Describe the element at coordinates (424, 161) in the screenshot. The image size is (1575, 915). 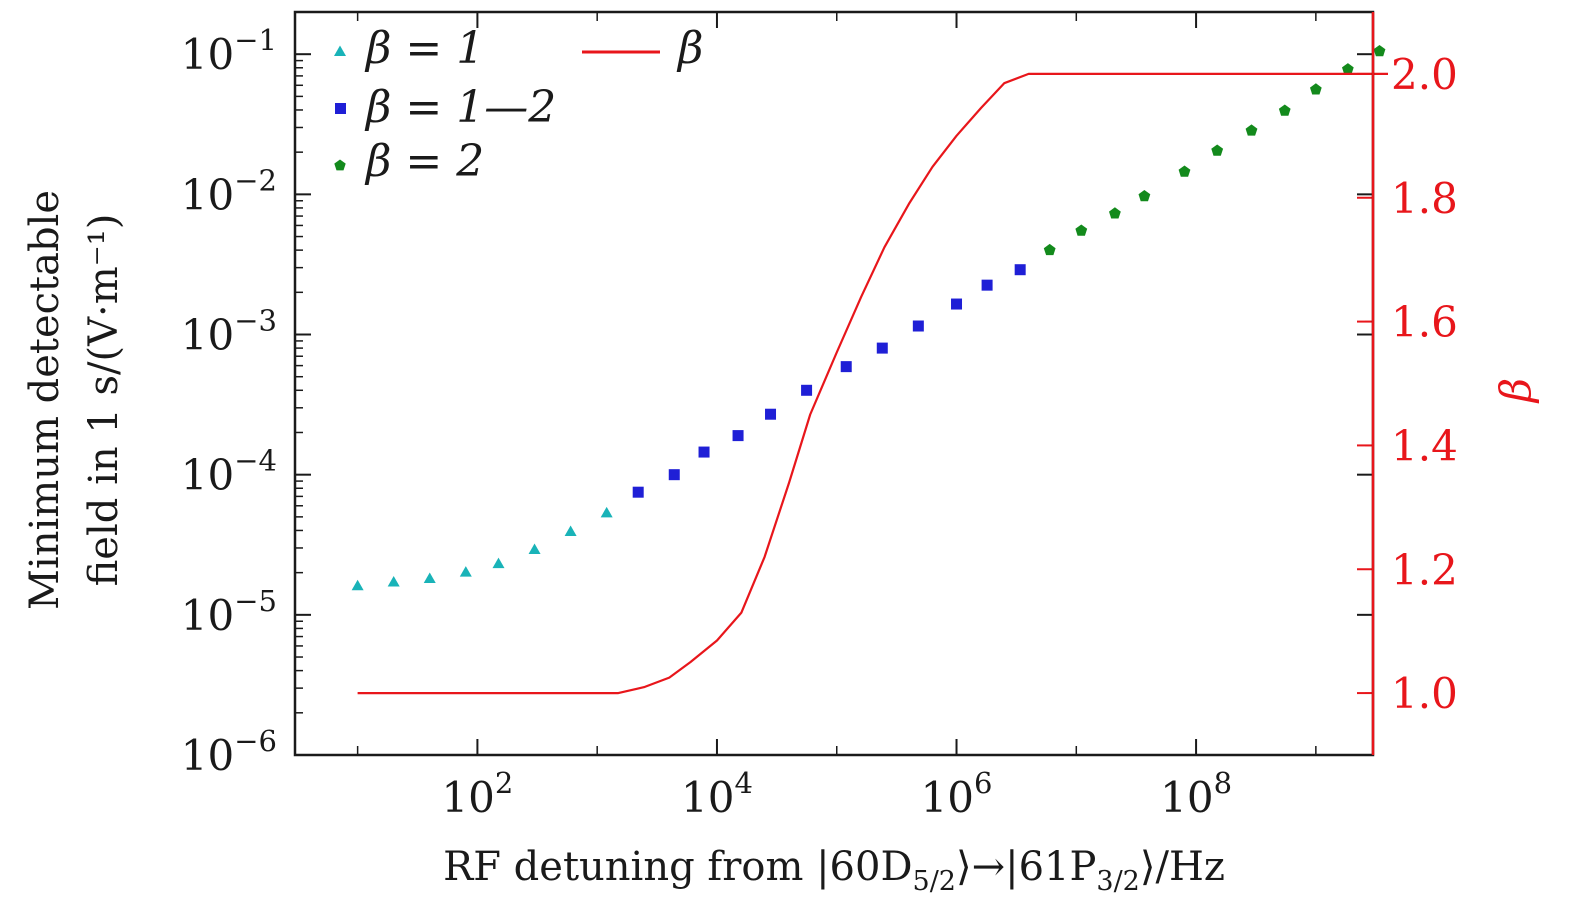
I see `legend-label-beta2: β = 2` at that location.